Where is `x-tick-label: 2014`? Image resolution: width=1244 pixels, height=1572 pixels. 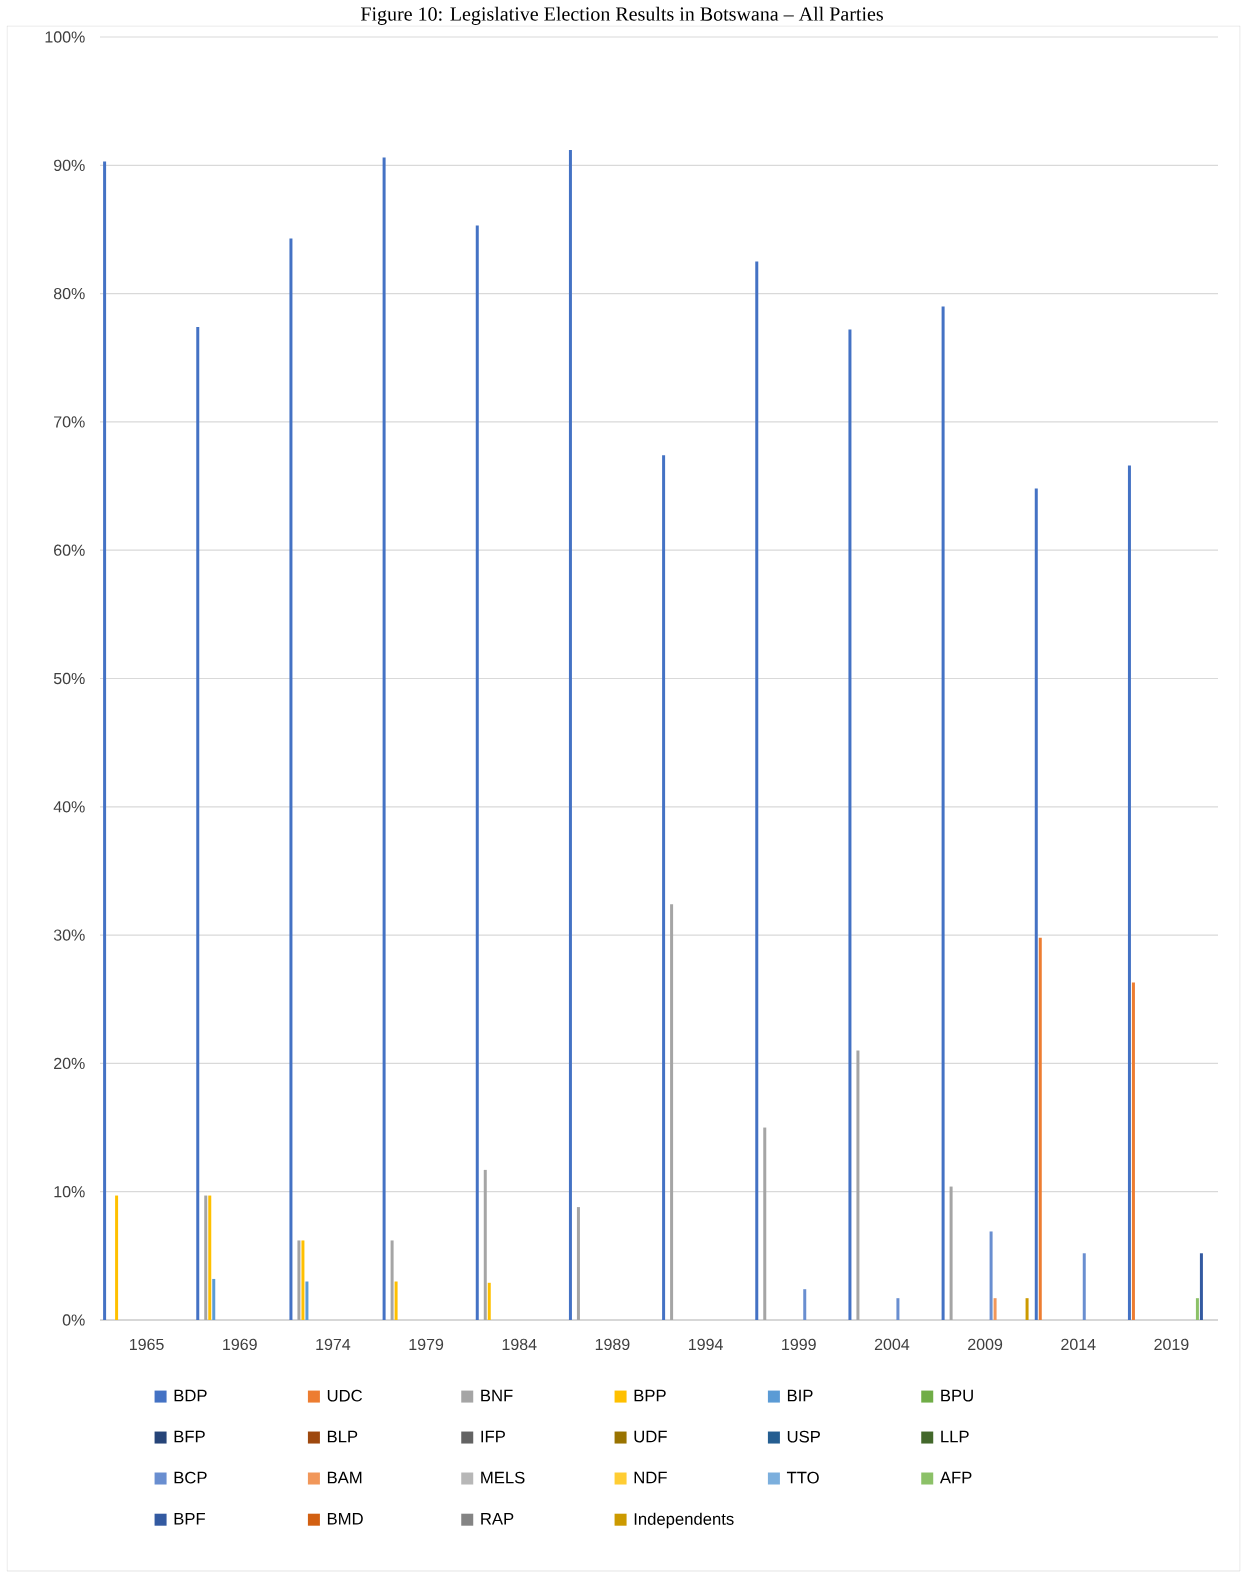 x-tick-label: 2014 is located at coordinates (1078, 1344).